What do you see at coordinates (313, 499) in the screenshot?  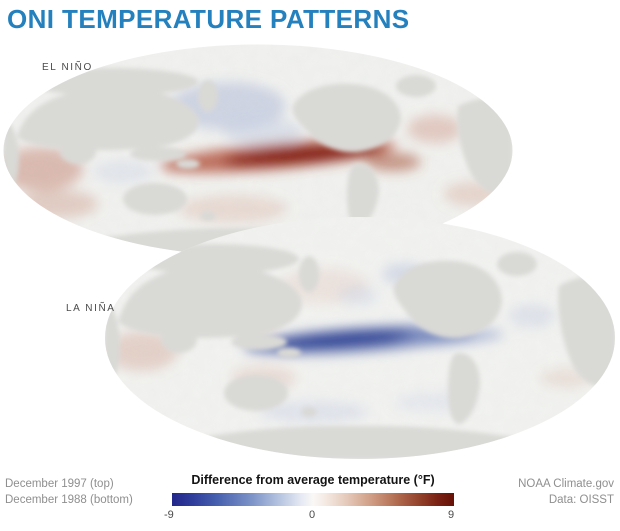 I see `temperature-colorbar` at bounding box center [313, 499].